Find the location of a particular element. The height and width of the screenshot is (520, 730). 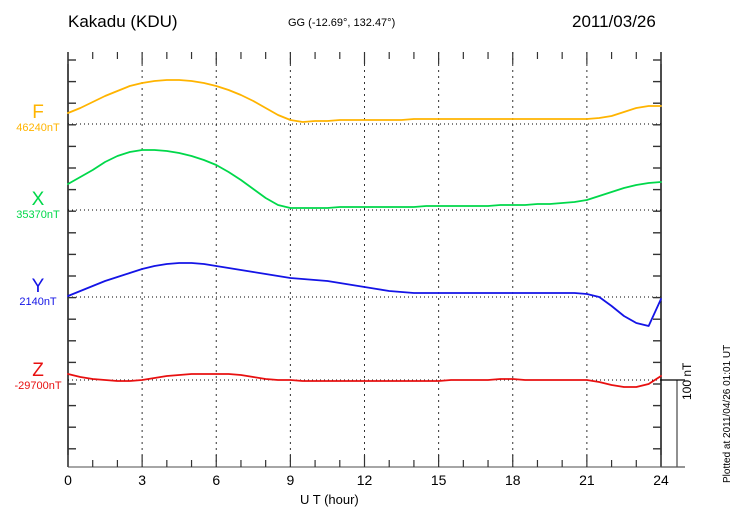

component-baseline-y: 2140nT is located at coordinates (38, 301).